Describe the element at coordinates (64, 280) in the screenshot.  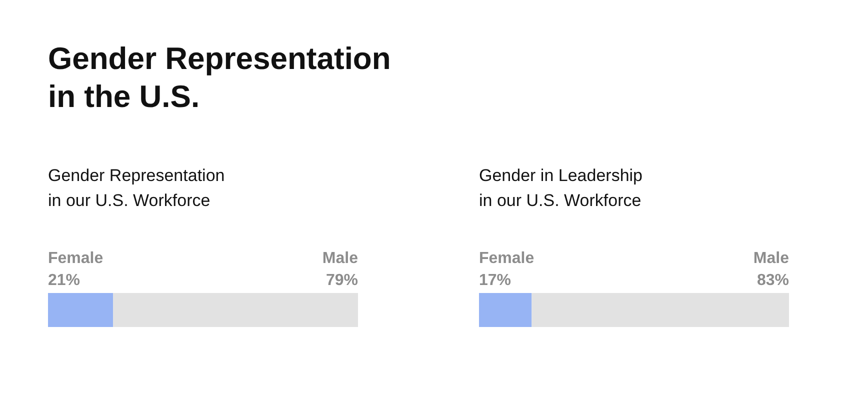
I see `data-label: 21%` at that location.